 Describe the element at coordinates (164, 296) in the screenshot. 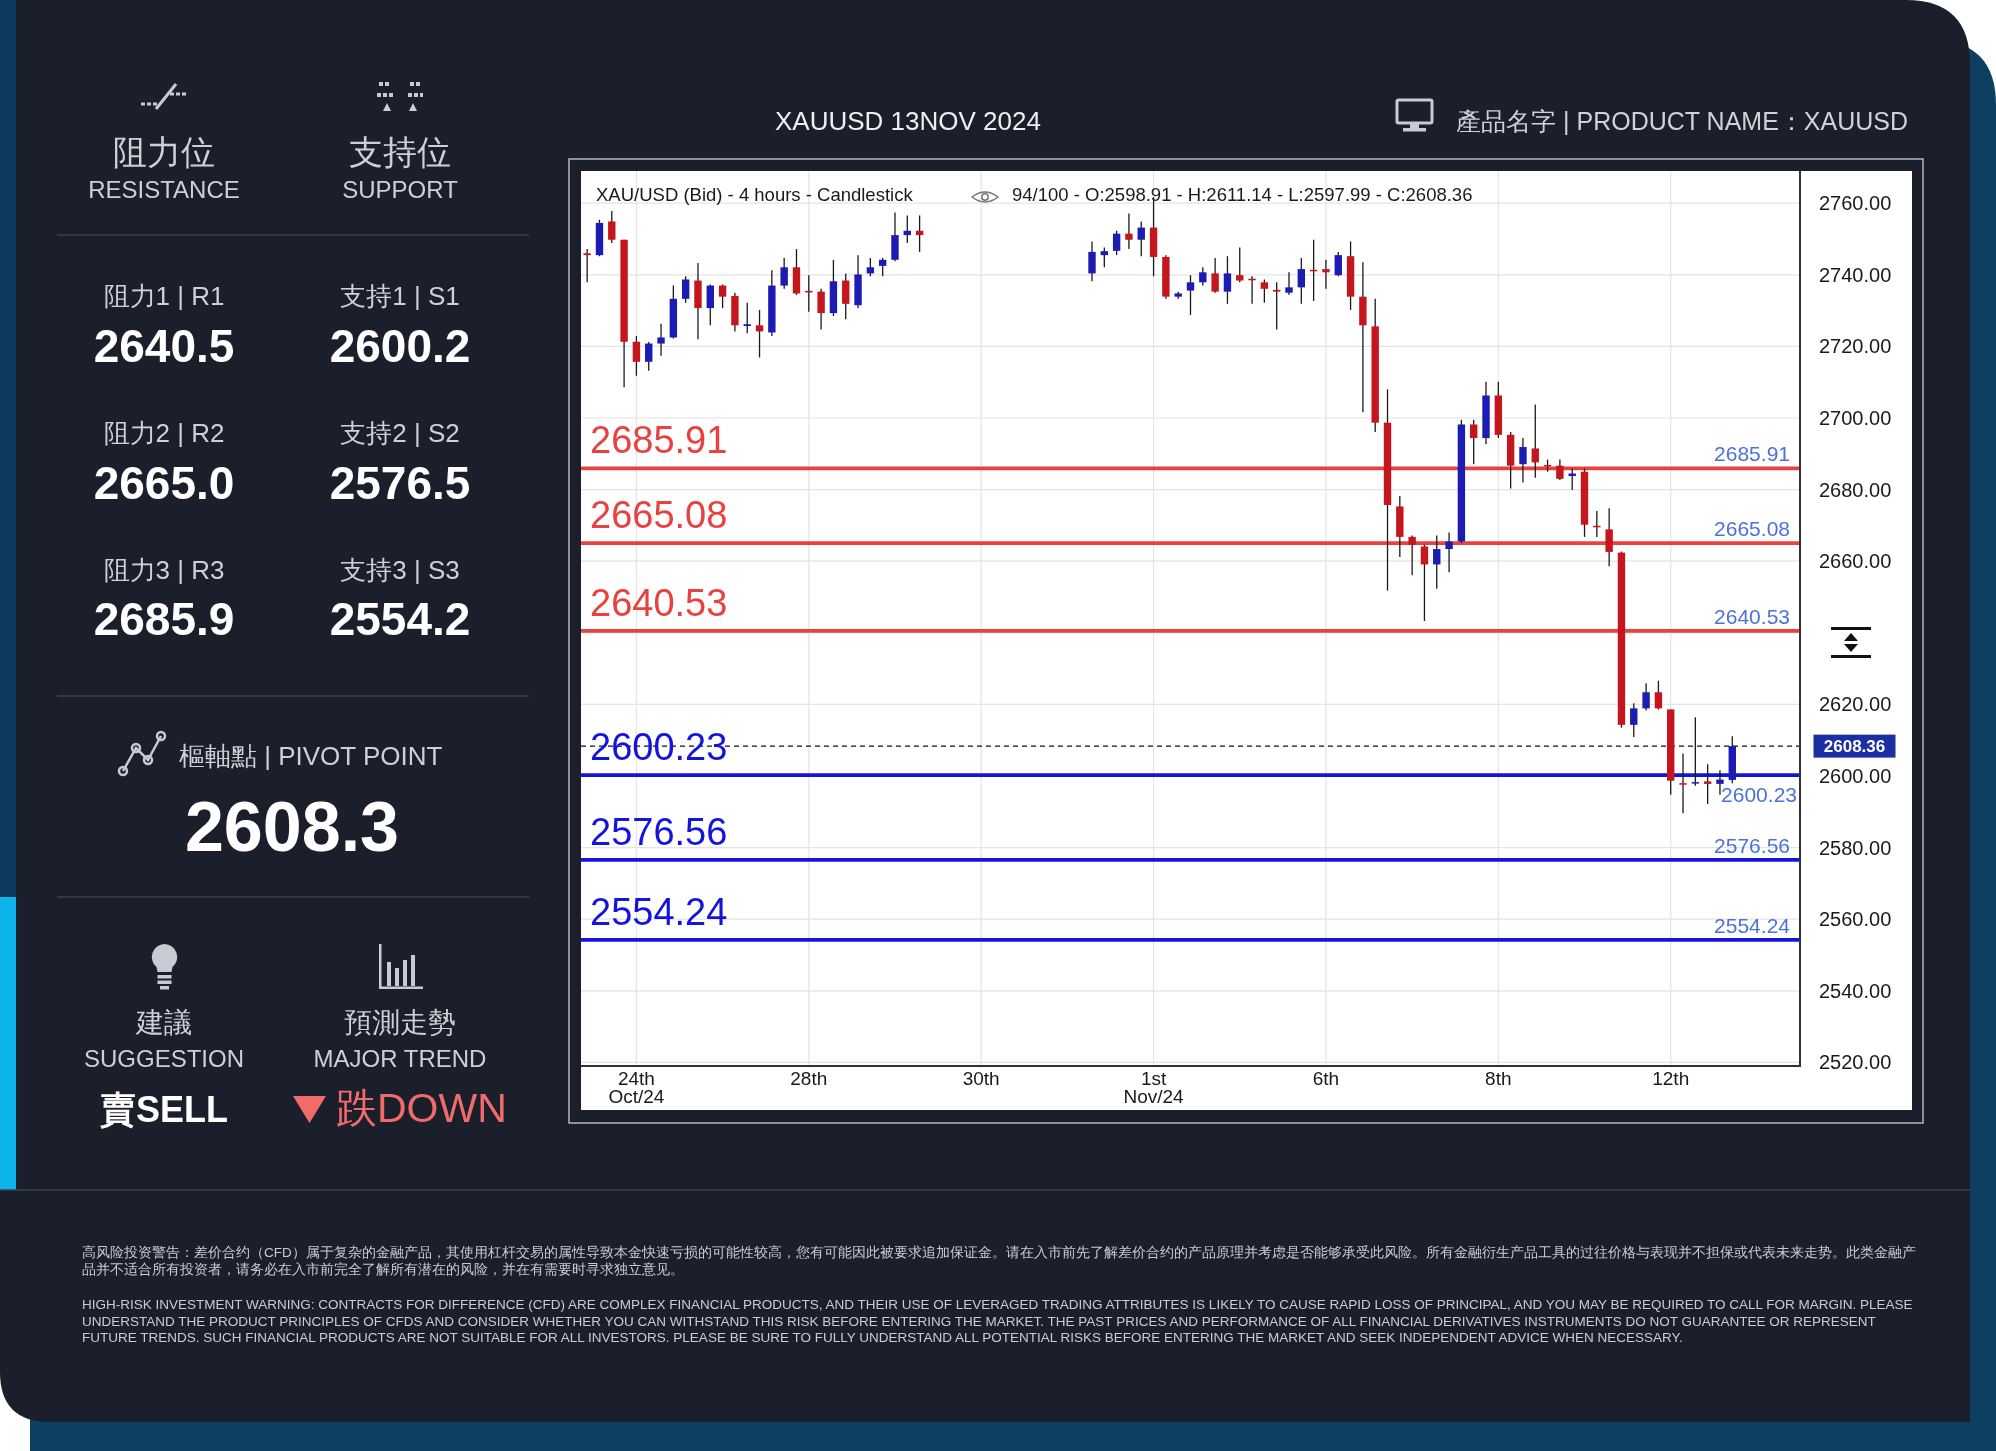

I see `text: 阻力1 | R1` at that location.